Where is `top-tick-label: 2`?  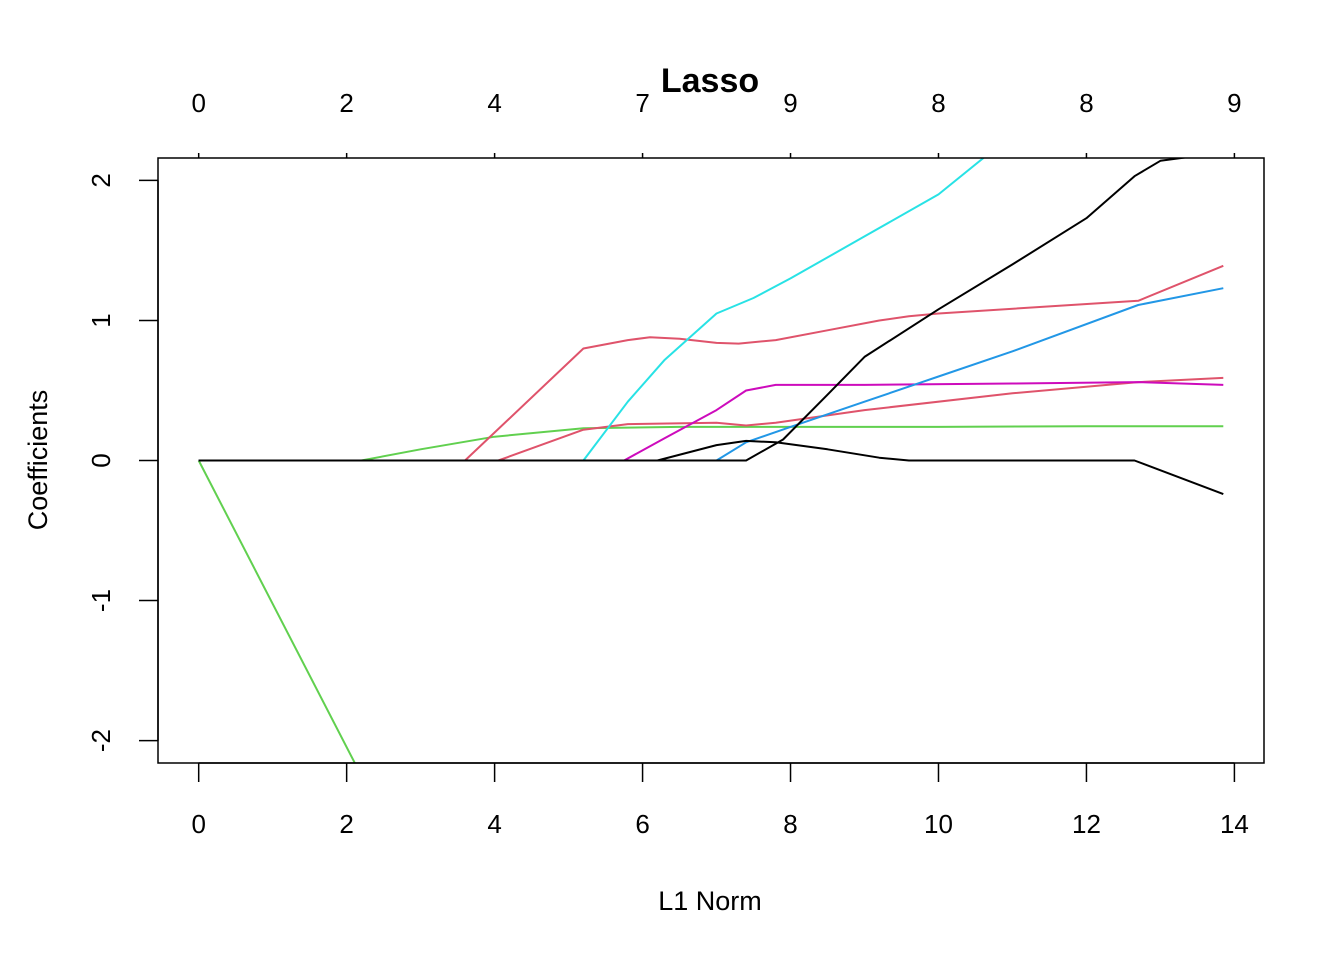
top-tick-label: 2 is located at coordinates (346, 103).